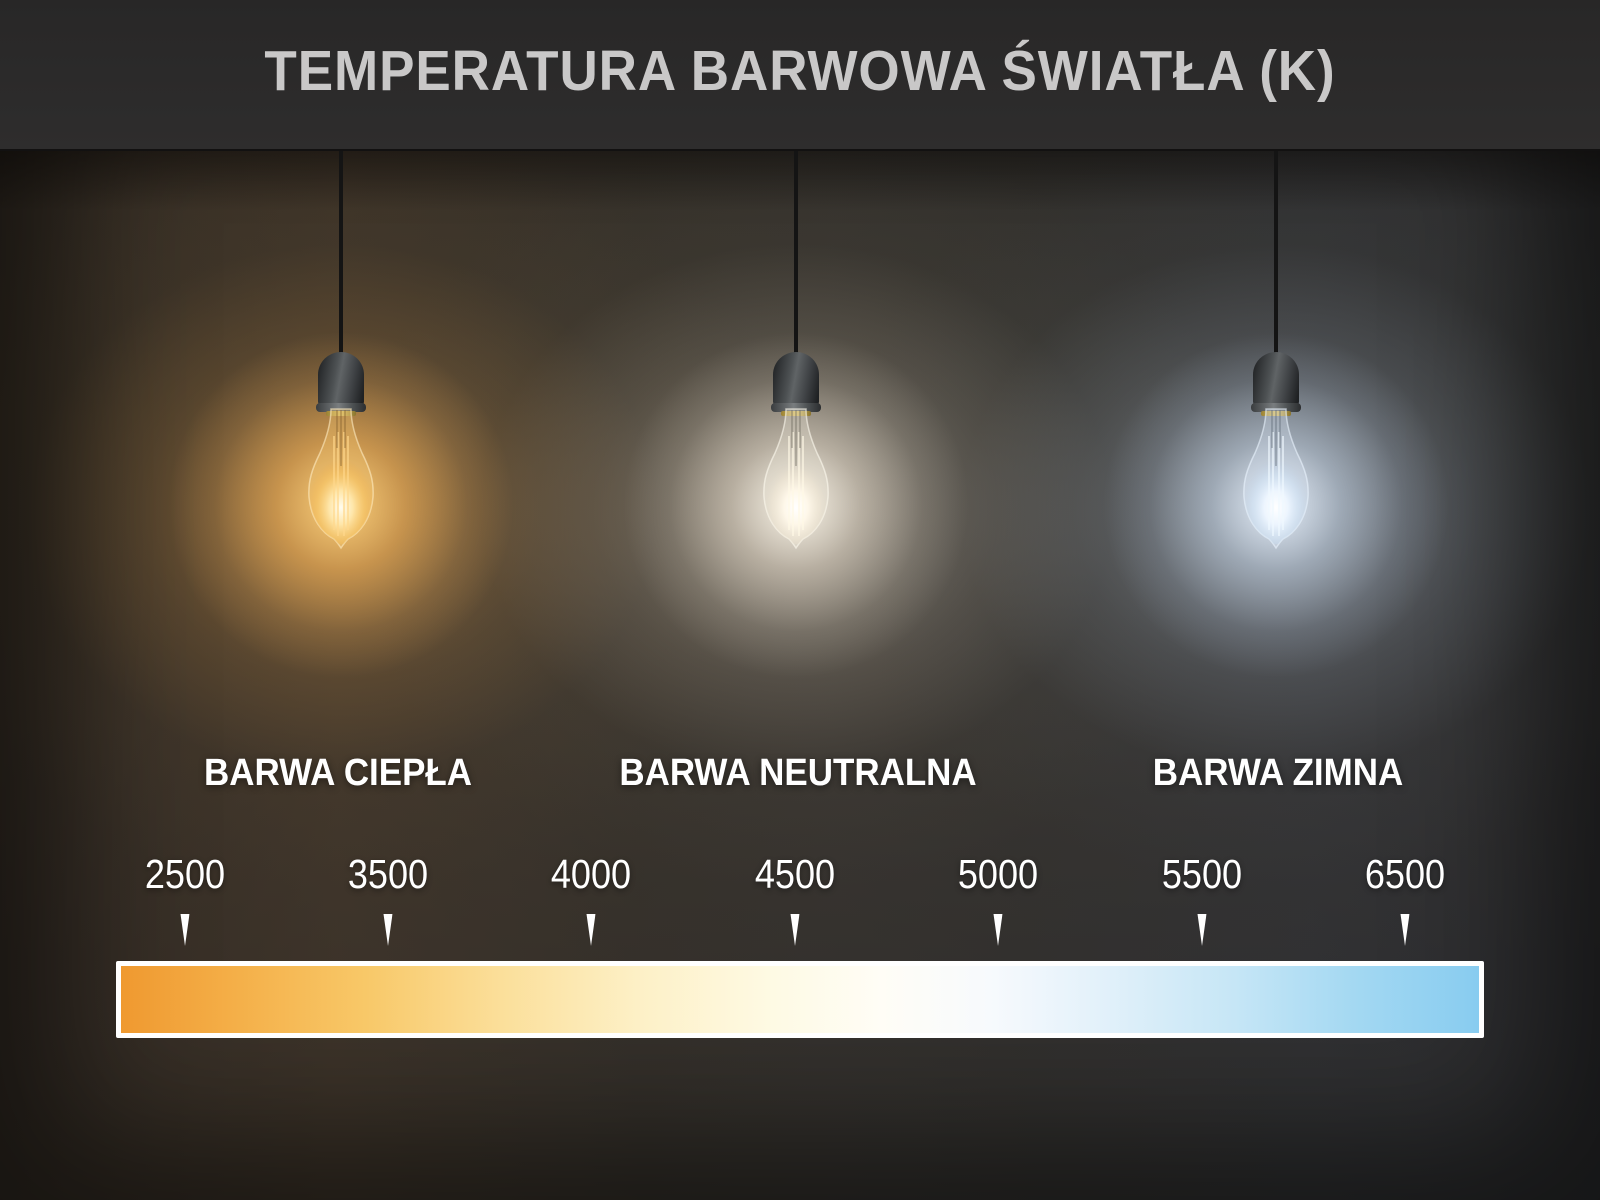  Describe the element at coordinates (1201, 899) in the screenshot. I see `scale-tick-5500: 5500` at that location.